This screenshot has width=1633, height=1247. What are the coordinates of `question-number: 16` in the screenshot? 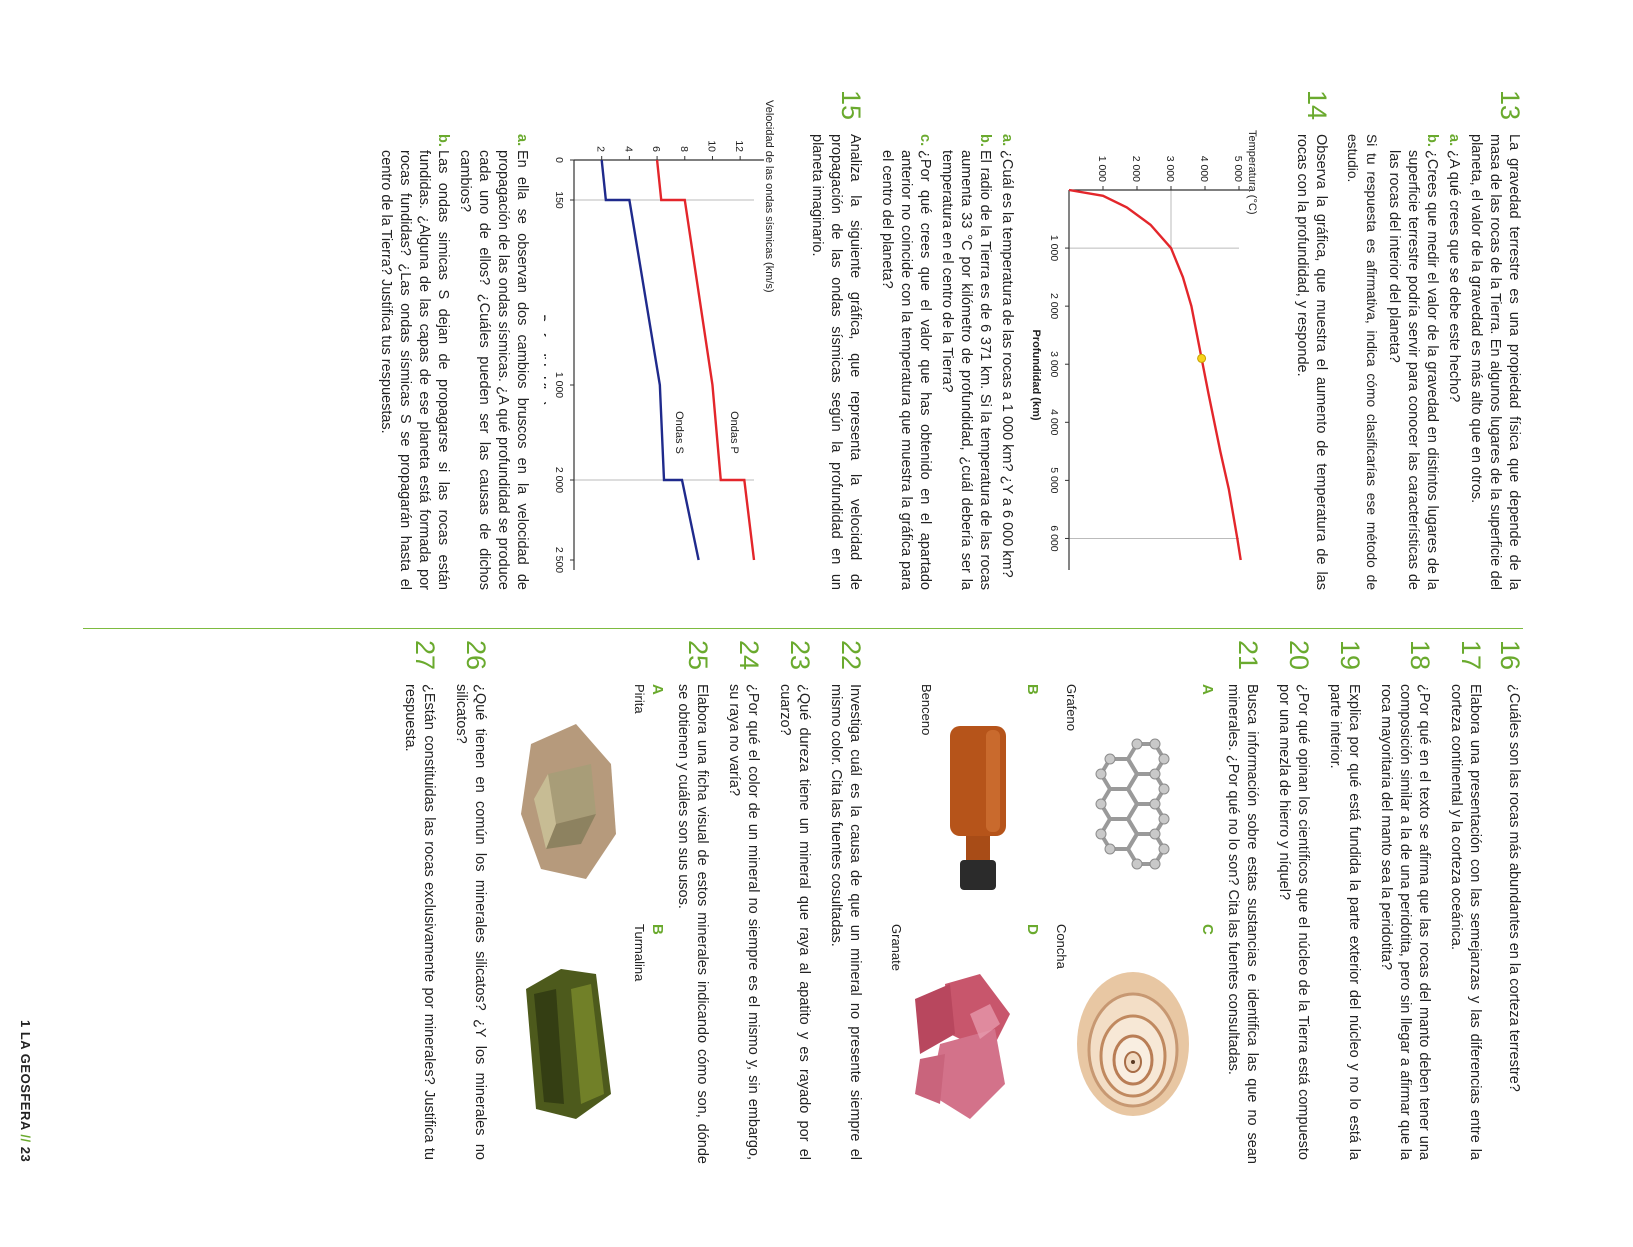 It's located at (1510, 655).